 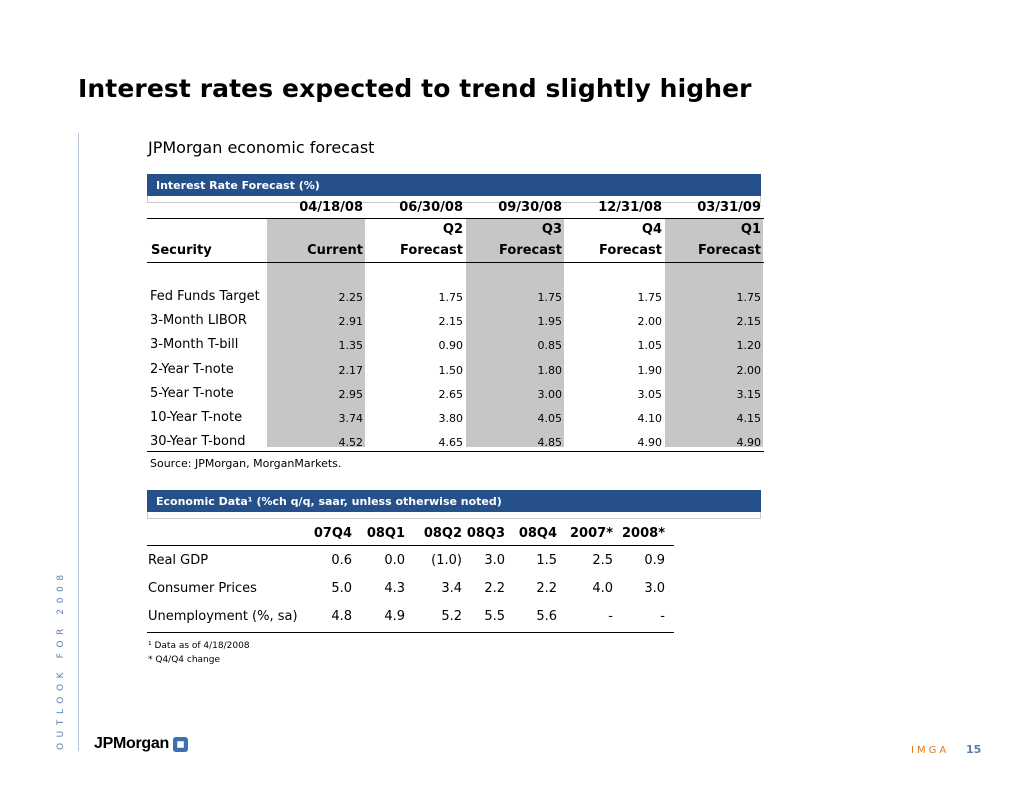 What do you see at coordinates (550, 346) in the screenshot?
I see `rate-value: 0.85` at bounding box center [550, 346].